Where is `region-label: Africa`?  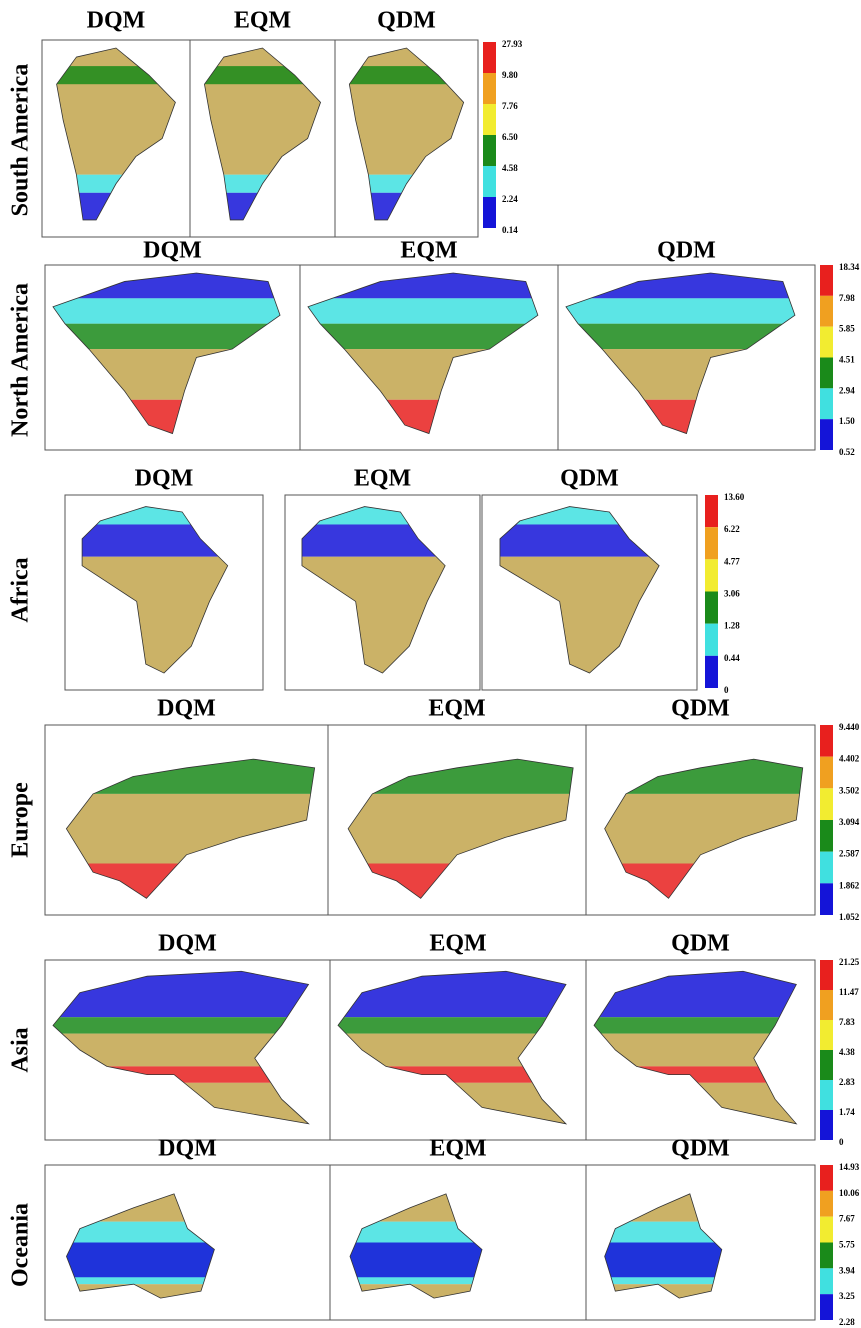 region-label: Africa is located at coordinates (21, 589).